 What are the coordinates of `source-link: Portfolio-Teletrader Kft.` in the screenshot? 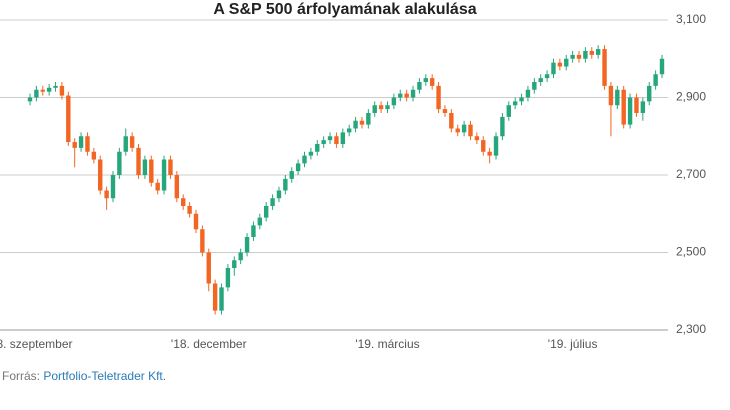 It's located at (105, 376).